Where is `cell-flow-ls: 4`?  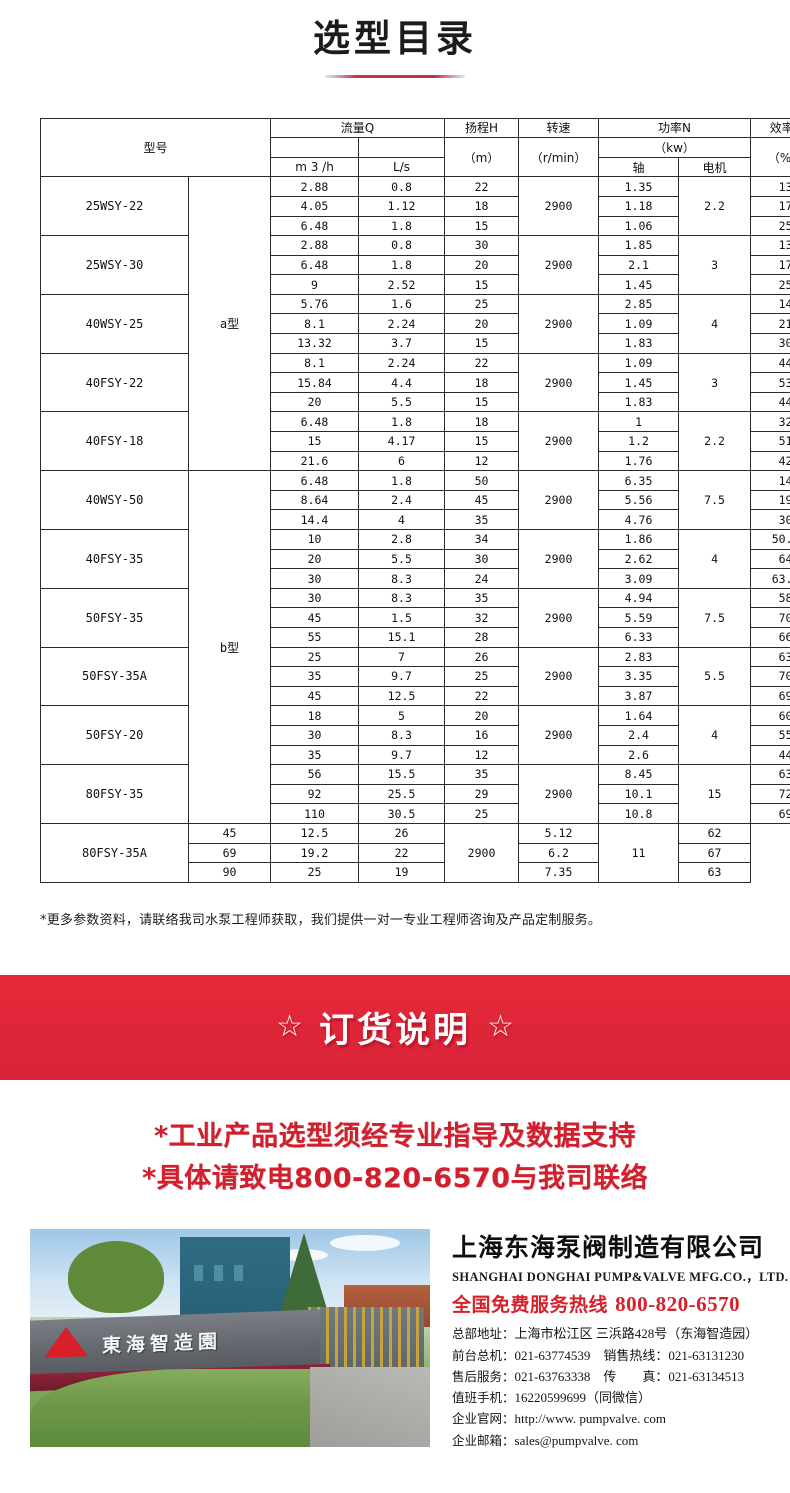
cell-flow-ls: 4 is located at coordinates (402, 520).